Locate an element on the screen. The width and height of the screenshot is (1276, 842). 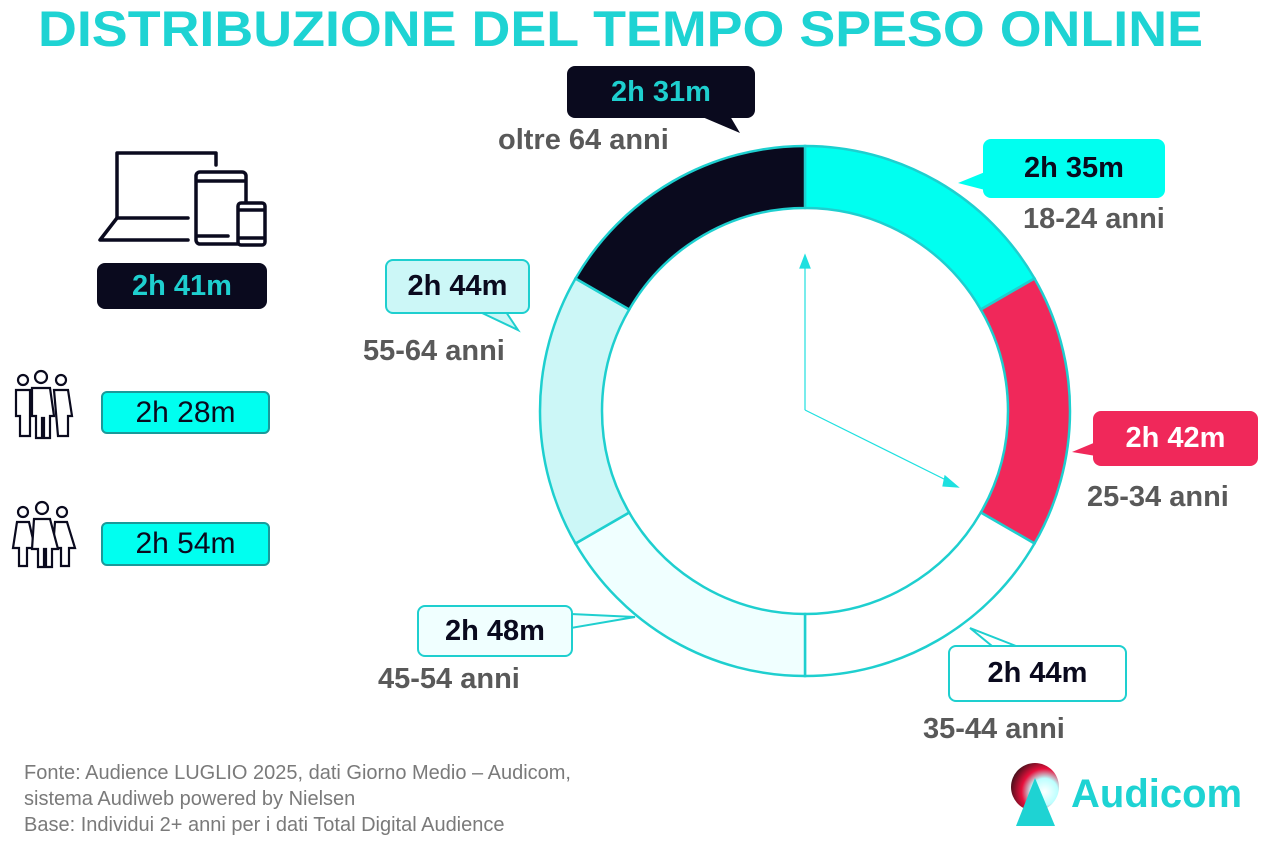
label-over-64: oltre 64 anni is located at coordinates (583, 140).